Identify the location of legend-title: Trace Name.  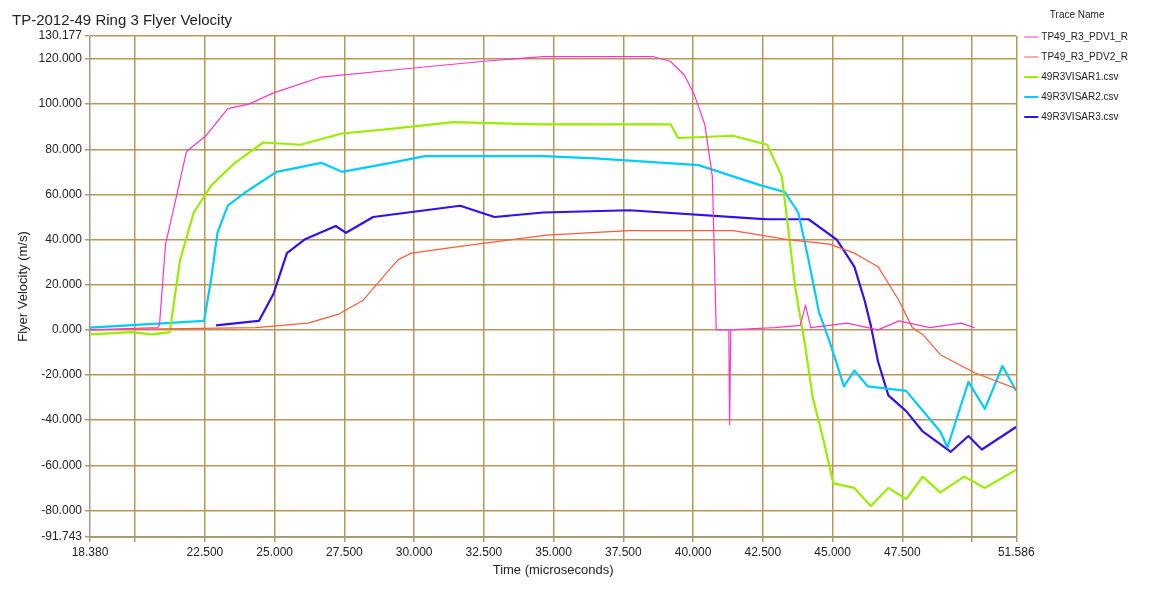
(1077, 14).